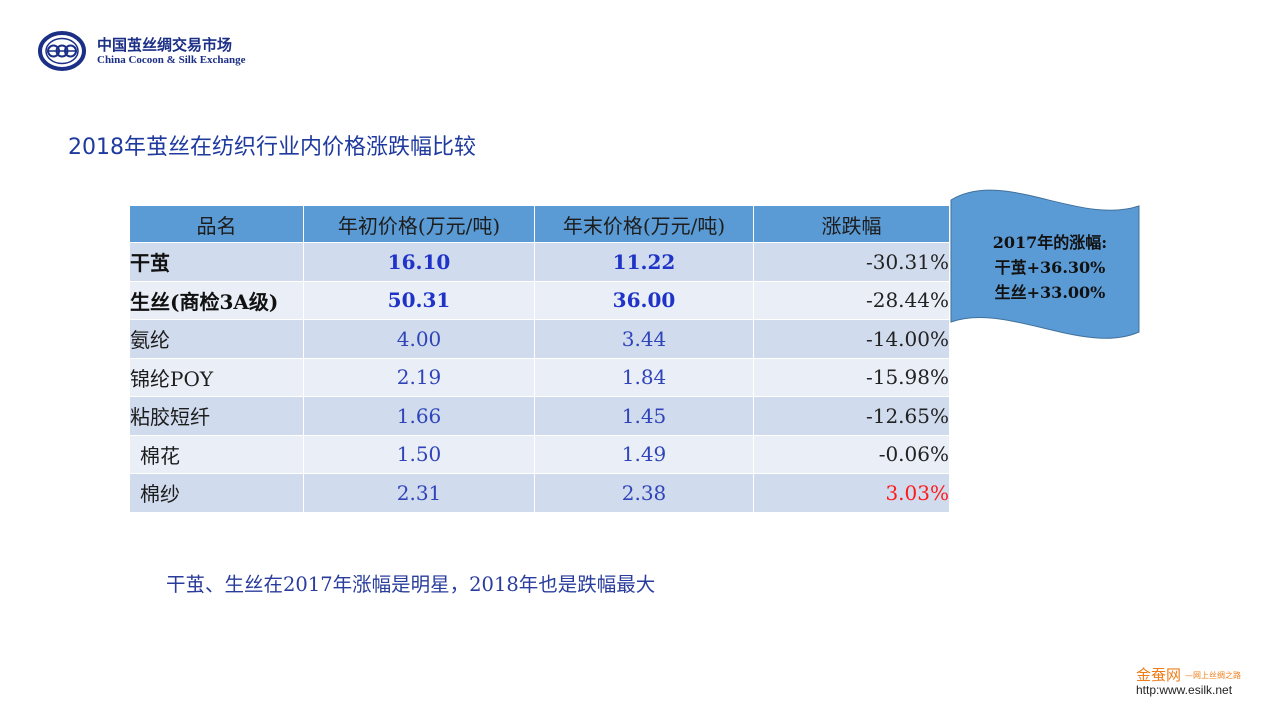  I want to click on esilk-brand: 金蚕网 —网上丝绸之路 http:www.esilk.net, so click(1201, 684).